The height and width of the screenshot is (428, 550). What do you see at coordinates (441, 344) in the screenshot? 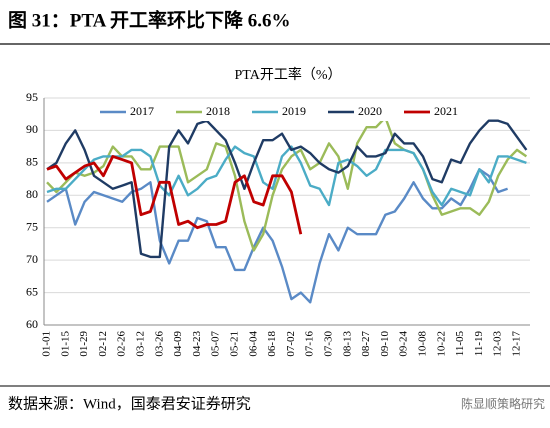
I see `x-tick-label: 10-22` at bounding box center [441, 344].